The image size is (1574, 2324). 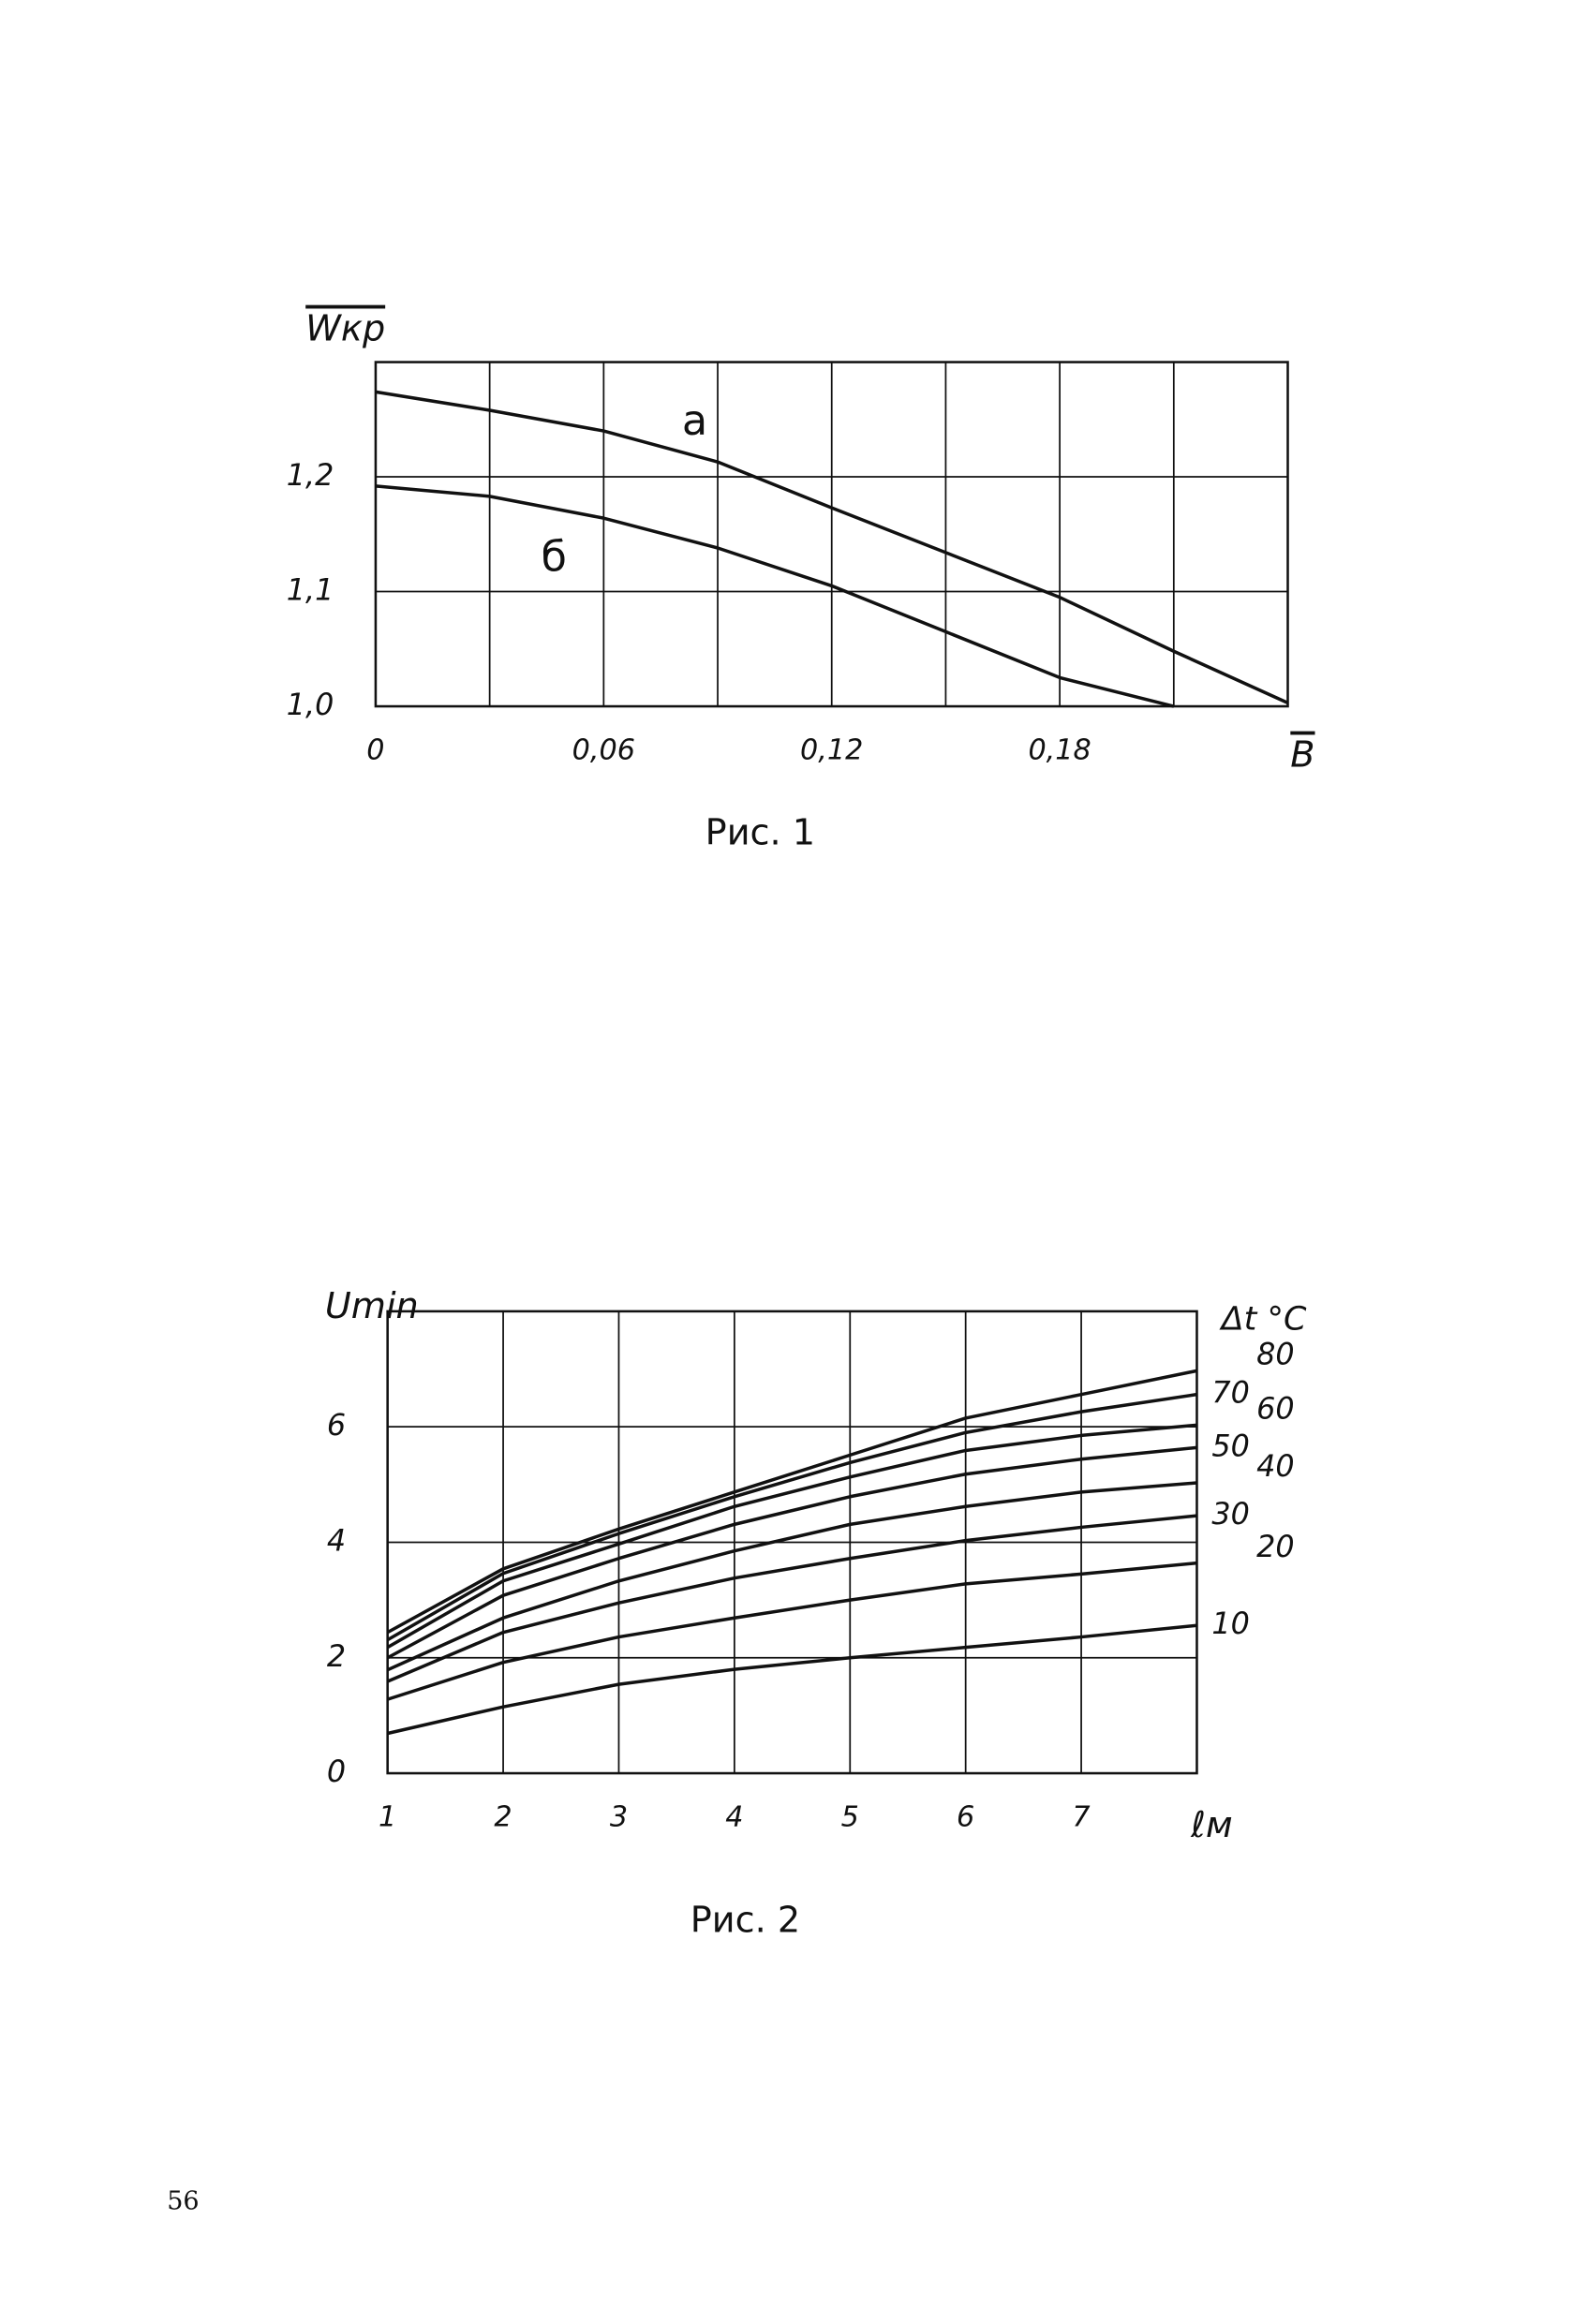 I want to click on series-label: 80, so click(x=1275, y=1354).